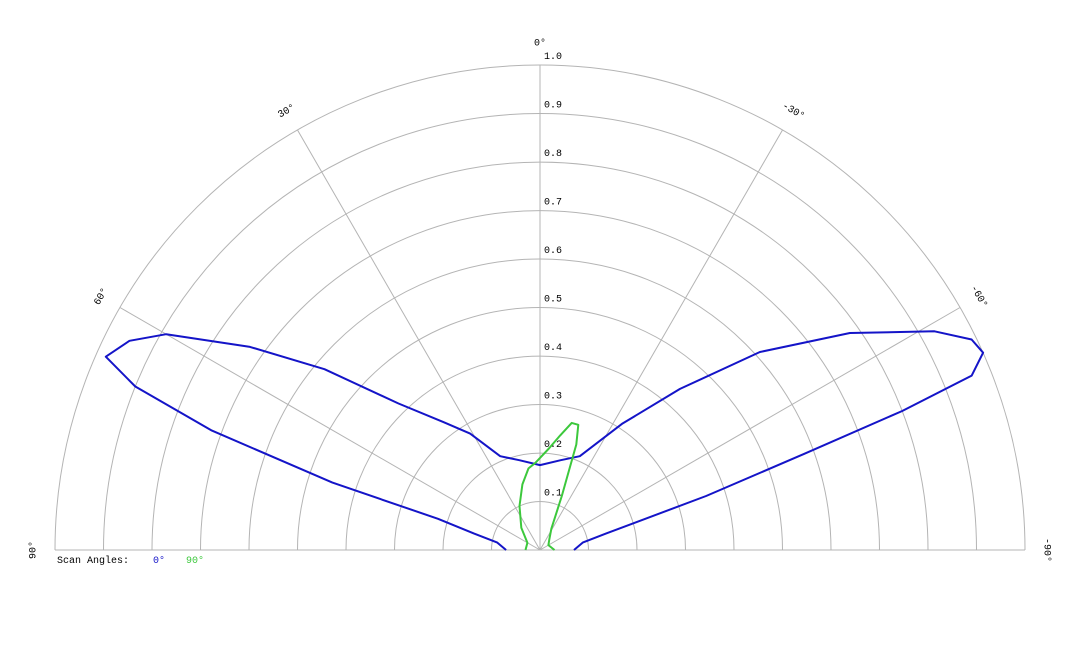 This screenshot has height=648, width=1080. Describe the element at coordinates (195, 561) in the screenshot. I see `legend-entry: 90°` at that location.